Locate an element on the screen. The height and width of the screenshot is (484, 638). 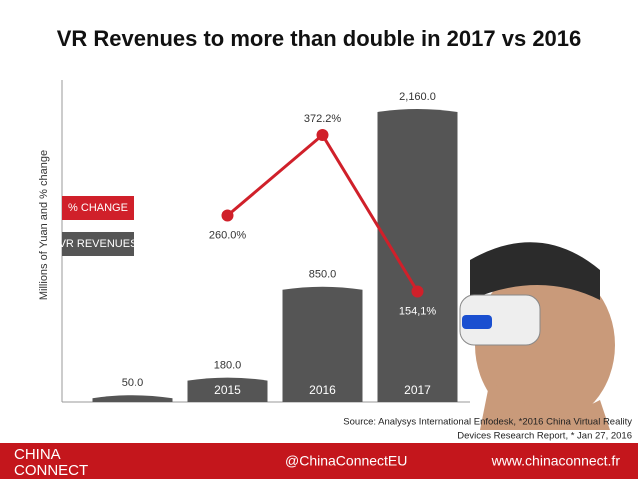
legend-label: VR REVENUES is located at coordinates (98, 244).